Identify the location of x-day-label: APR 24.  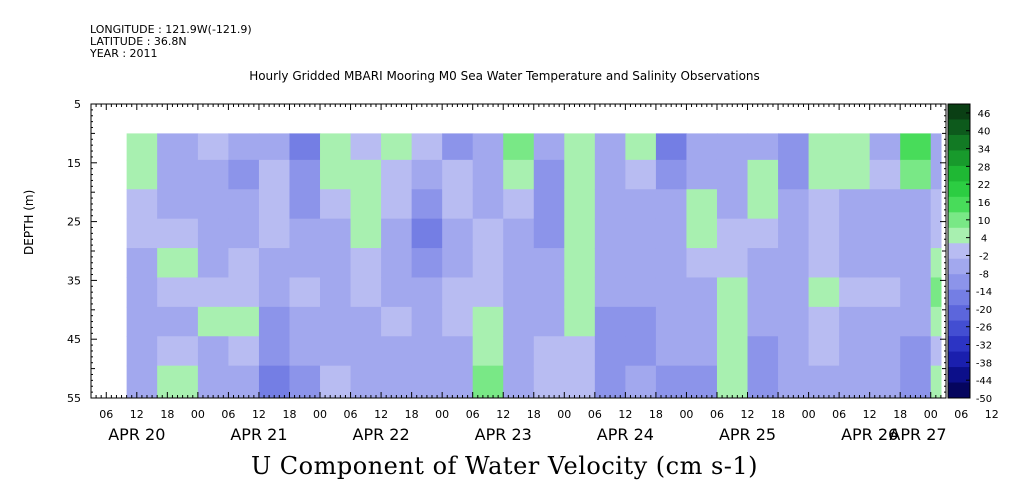
(625, 434).